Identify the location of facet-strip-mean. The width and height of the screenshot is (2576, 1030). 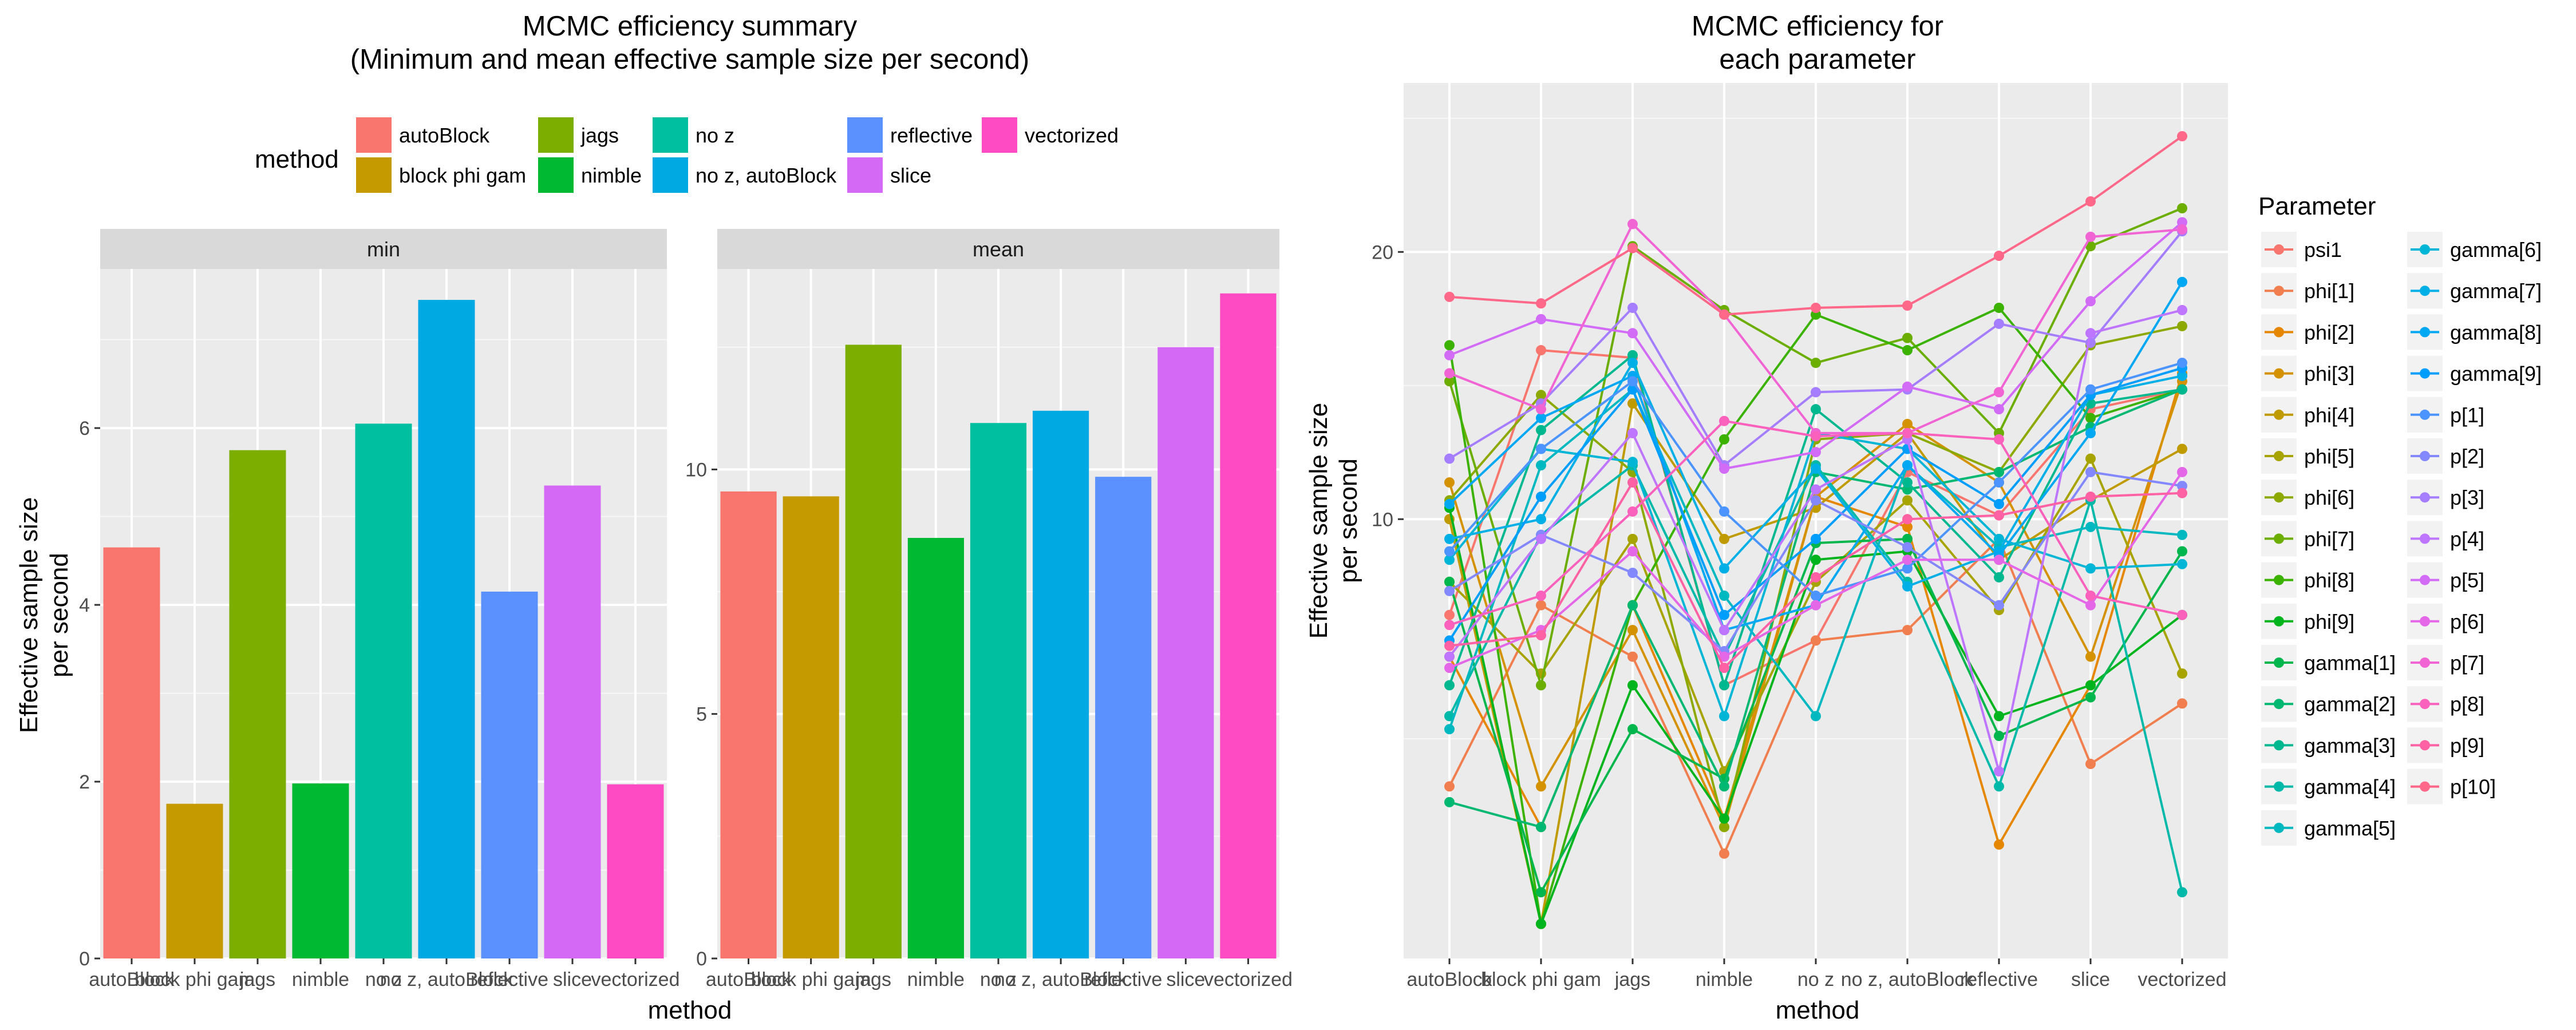
(998, 249).